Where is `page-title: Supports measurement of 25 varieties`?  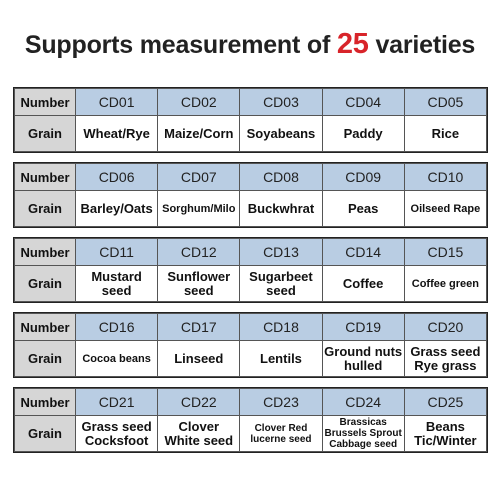
page-title: Supports measurement of 25 varieties is located at coordinates (250, 44).